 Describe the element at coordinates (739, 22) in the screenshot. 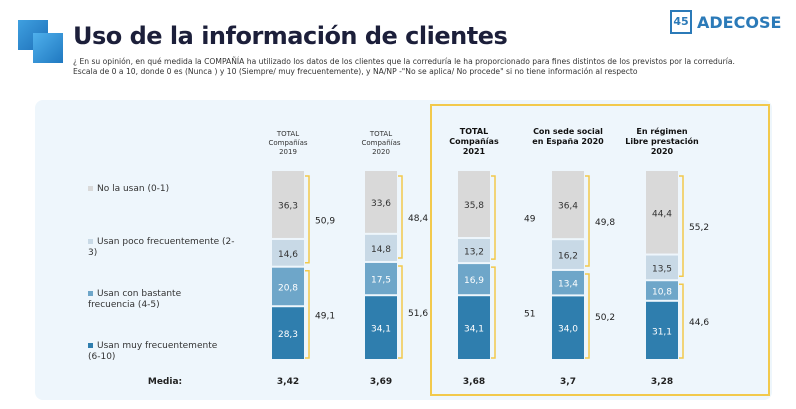

I see `logo-text: ADECOSE` at that location.